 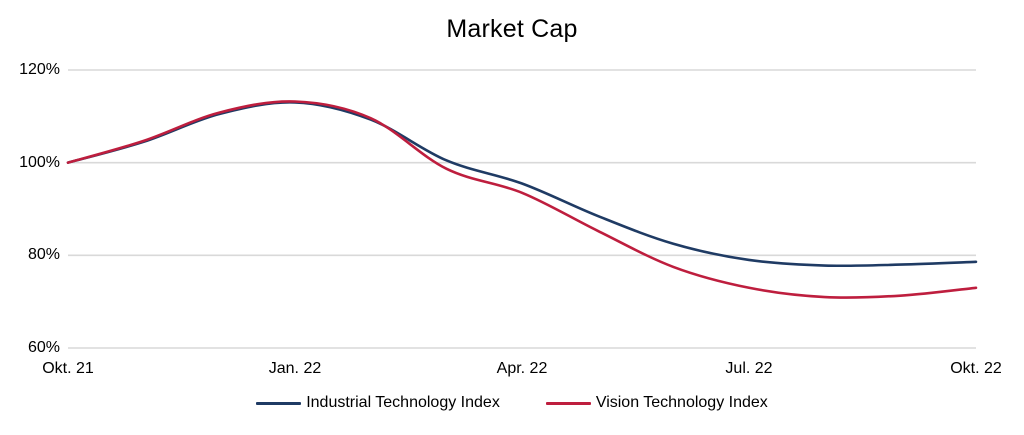 I want to click on legend-label-vision: Vision Technology Index, so click(x=681, y=402).